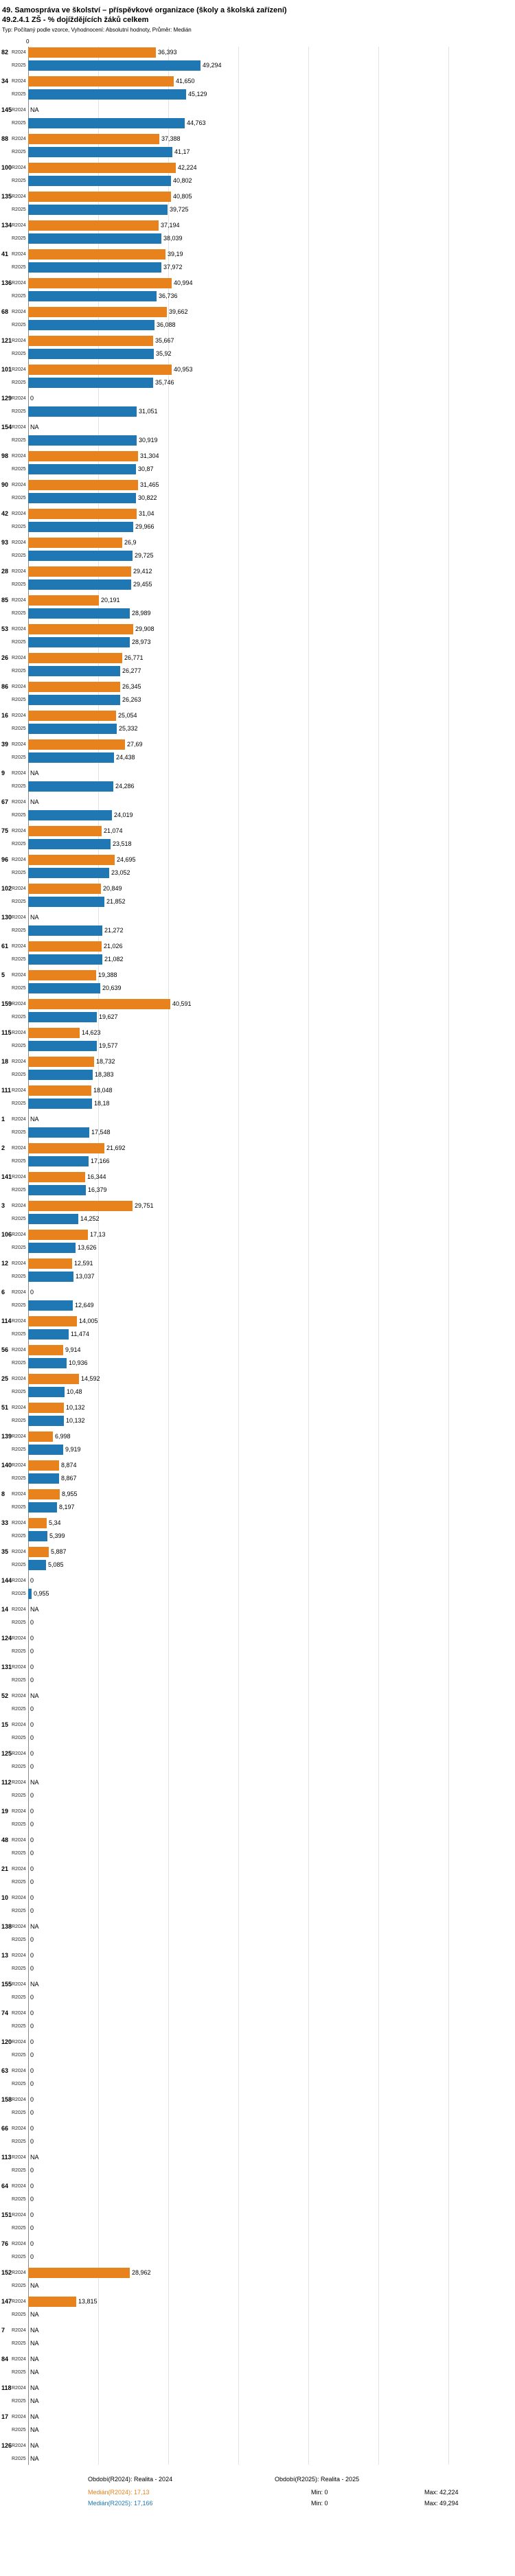  I want to click on bar-value-label: 8,197, so click(67, 1506).